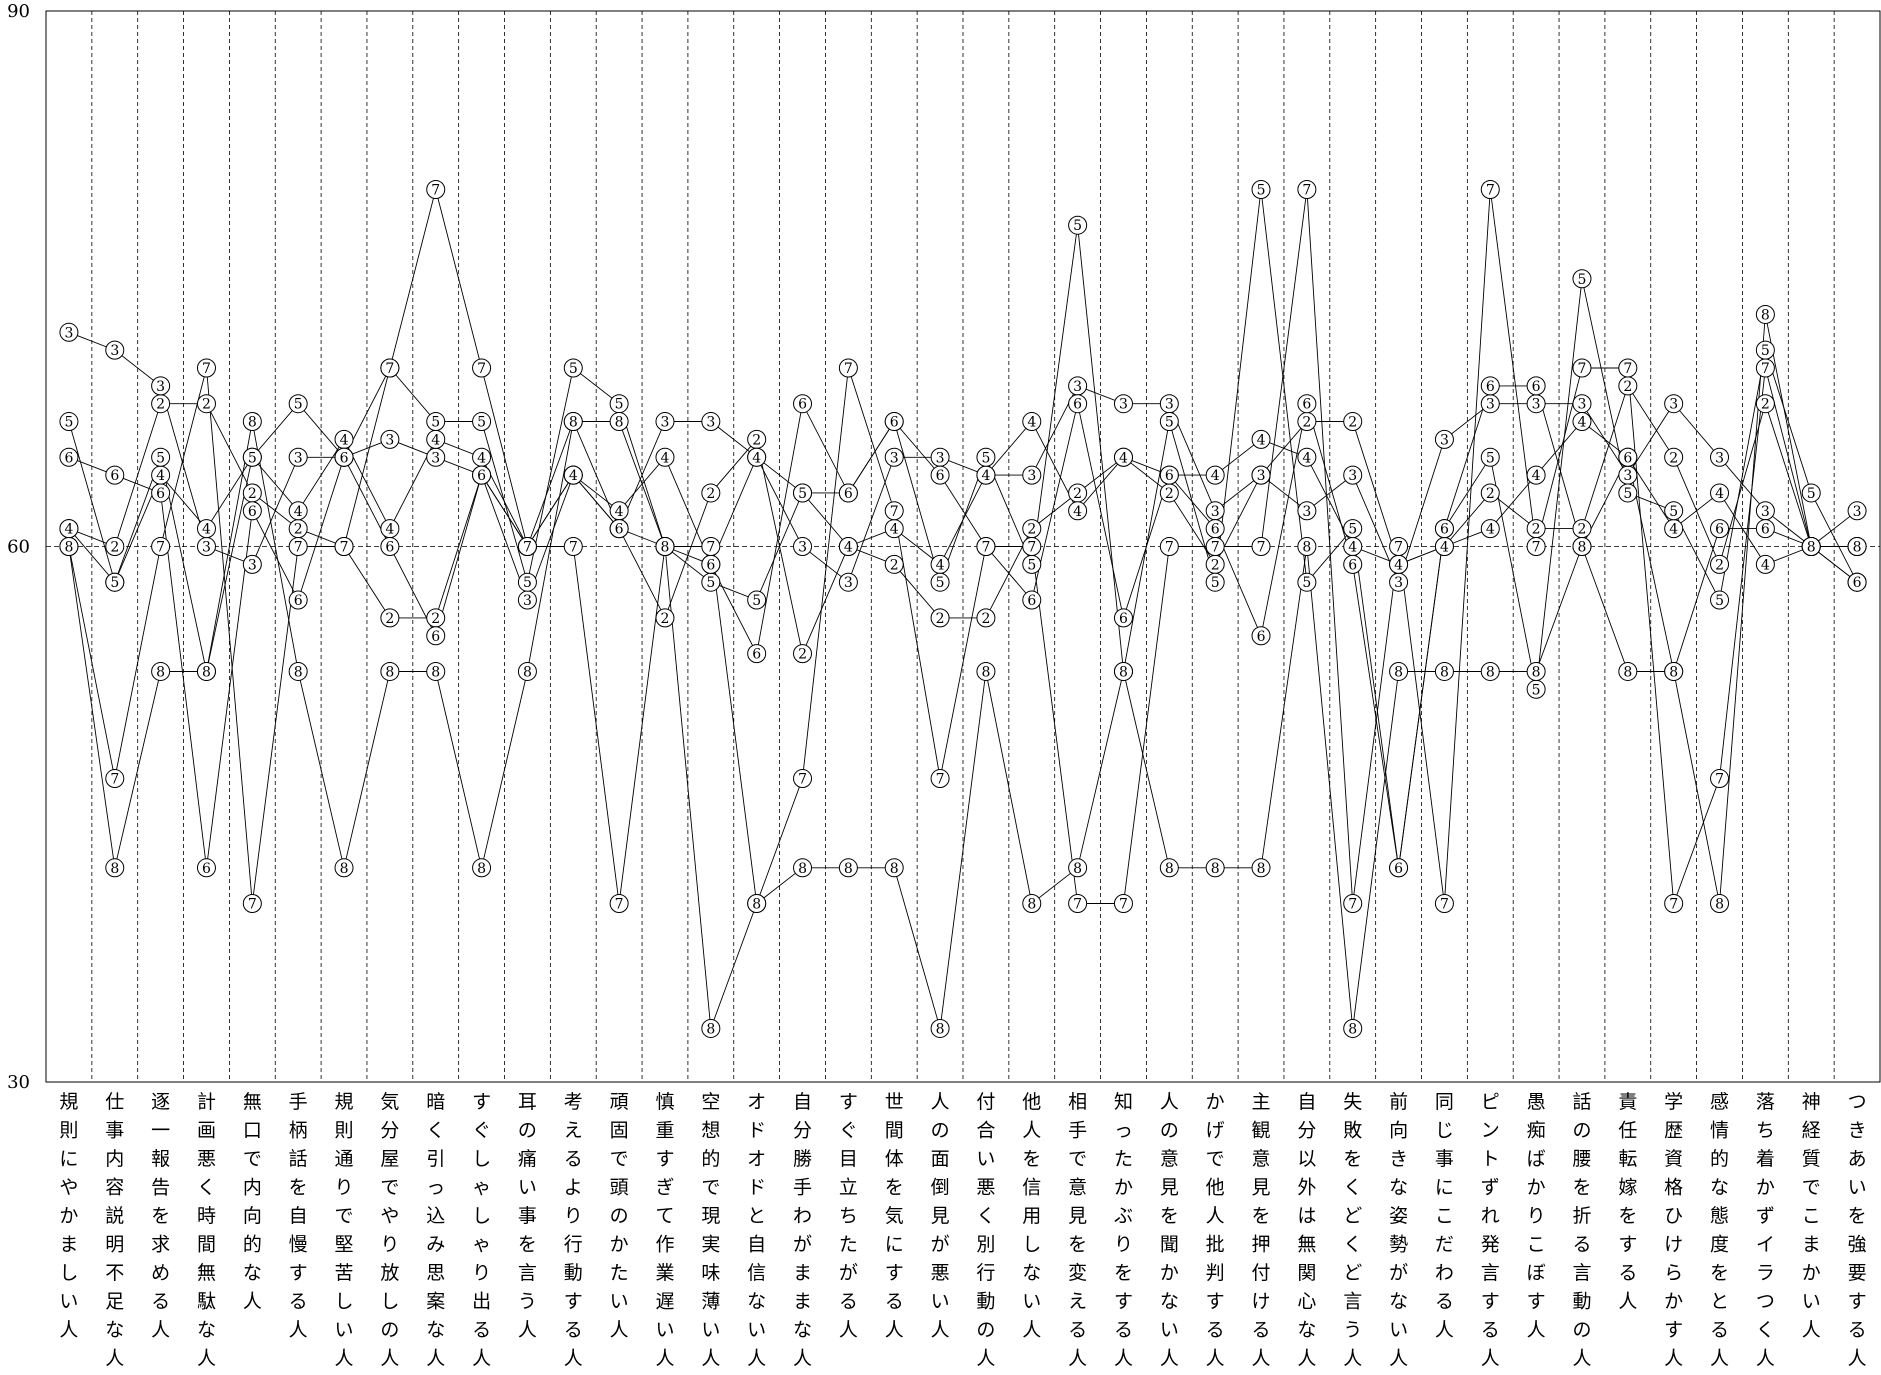 Image resolution: width=1881 pixels, height=1375 pixels. Describe the element at coordinates (68, 1216) in the screenshot. I see `category-label: 規則にやかましい人` at that location.